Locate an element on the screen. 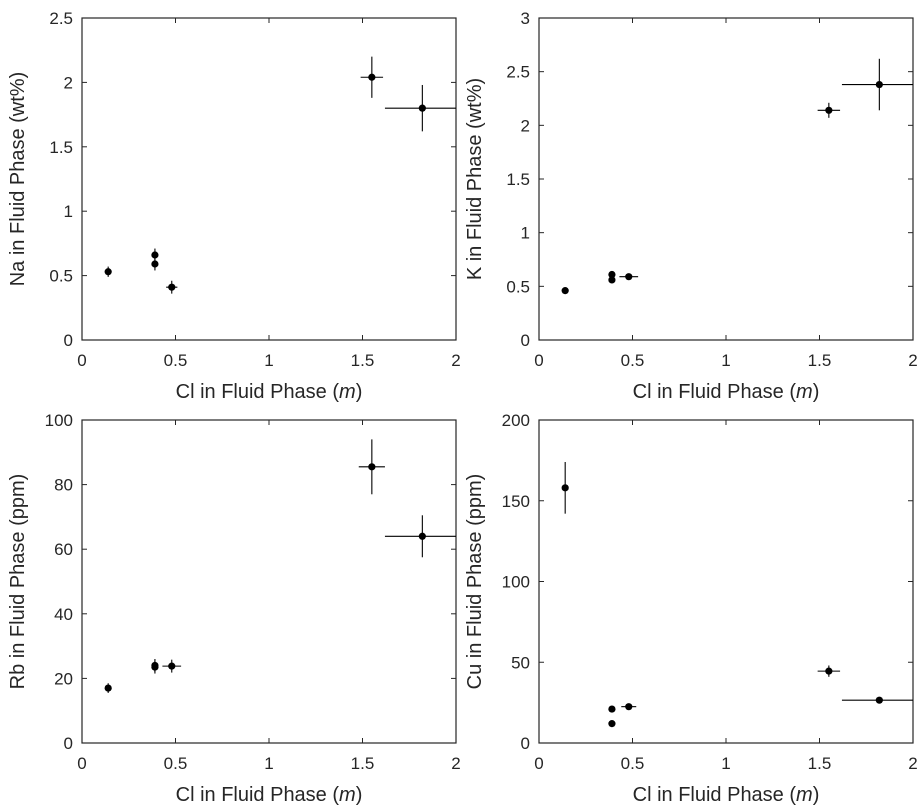  y-tick-label: 200 is located at coordinates (516, 420).